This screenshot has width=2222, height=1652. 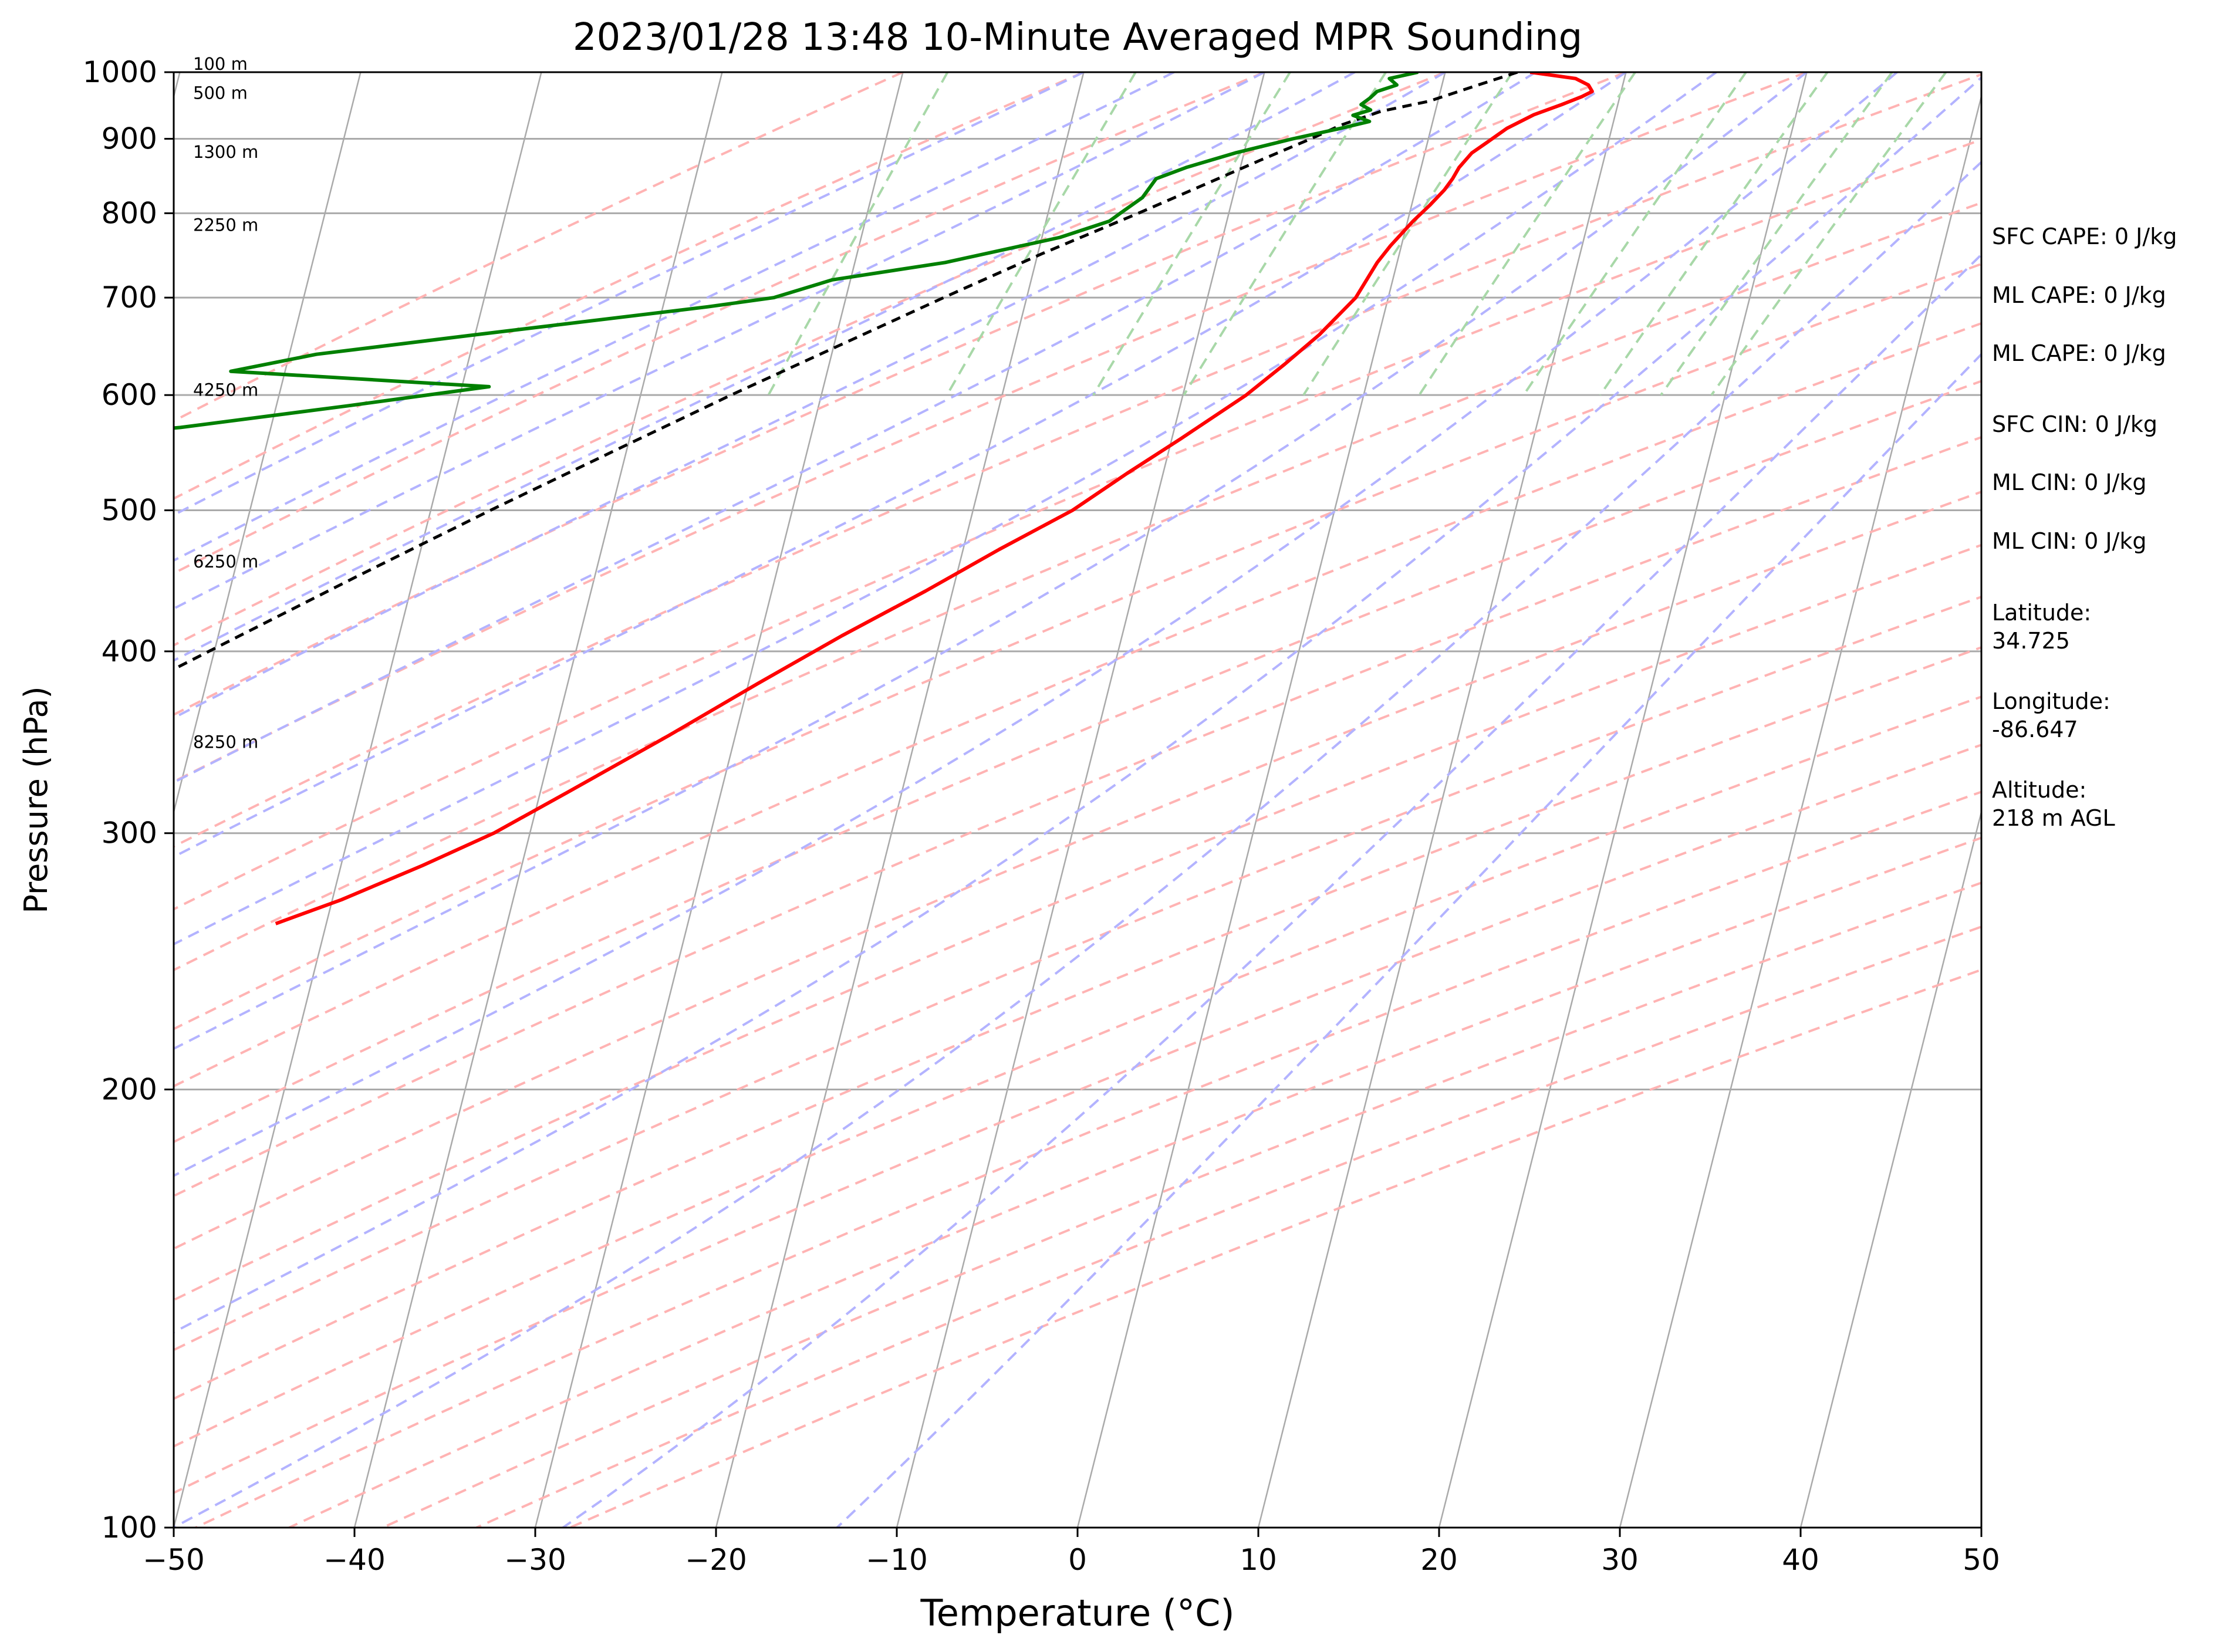 What do you see at coordinates (226, 742) in the screenshot?
I see `height-label: 8250 m` at bounding box center [226, 742].